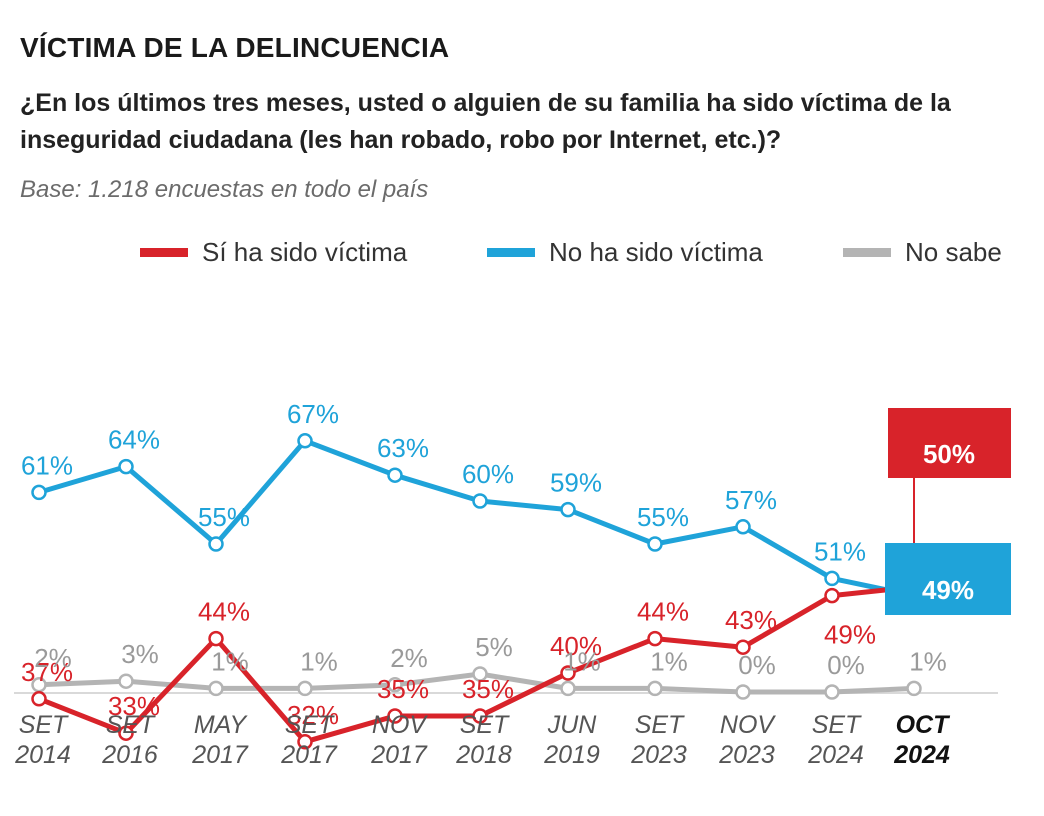 This screenshot has width=1044, height=816. What do you see at coordinates (164, 252) in the screenshot?
I see `legend-swatch-si` at bounding box center [164, 252].